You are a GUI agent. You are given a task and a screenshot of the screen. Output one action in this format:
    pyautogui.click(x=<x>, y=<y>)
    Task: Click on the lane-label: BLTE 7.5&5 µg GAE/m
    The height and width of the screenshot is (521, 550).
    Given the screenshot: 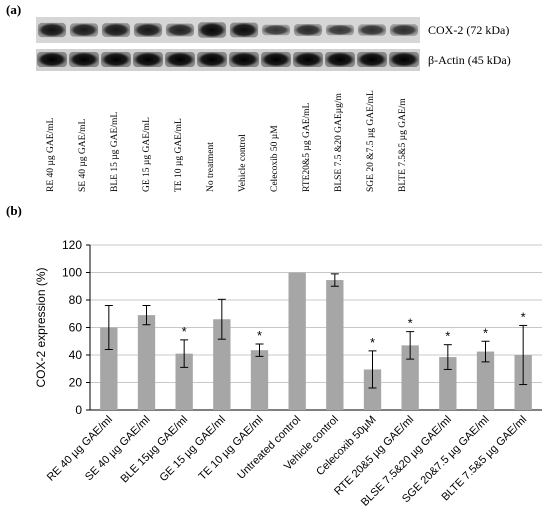 What is the action you would take?
    pyautogui.click(x=403, y=145)
    